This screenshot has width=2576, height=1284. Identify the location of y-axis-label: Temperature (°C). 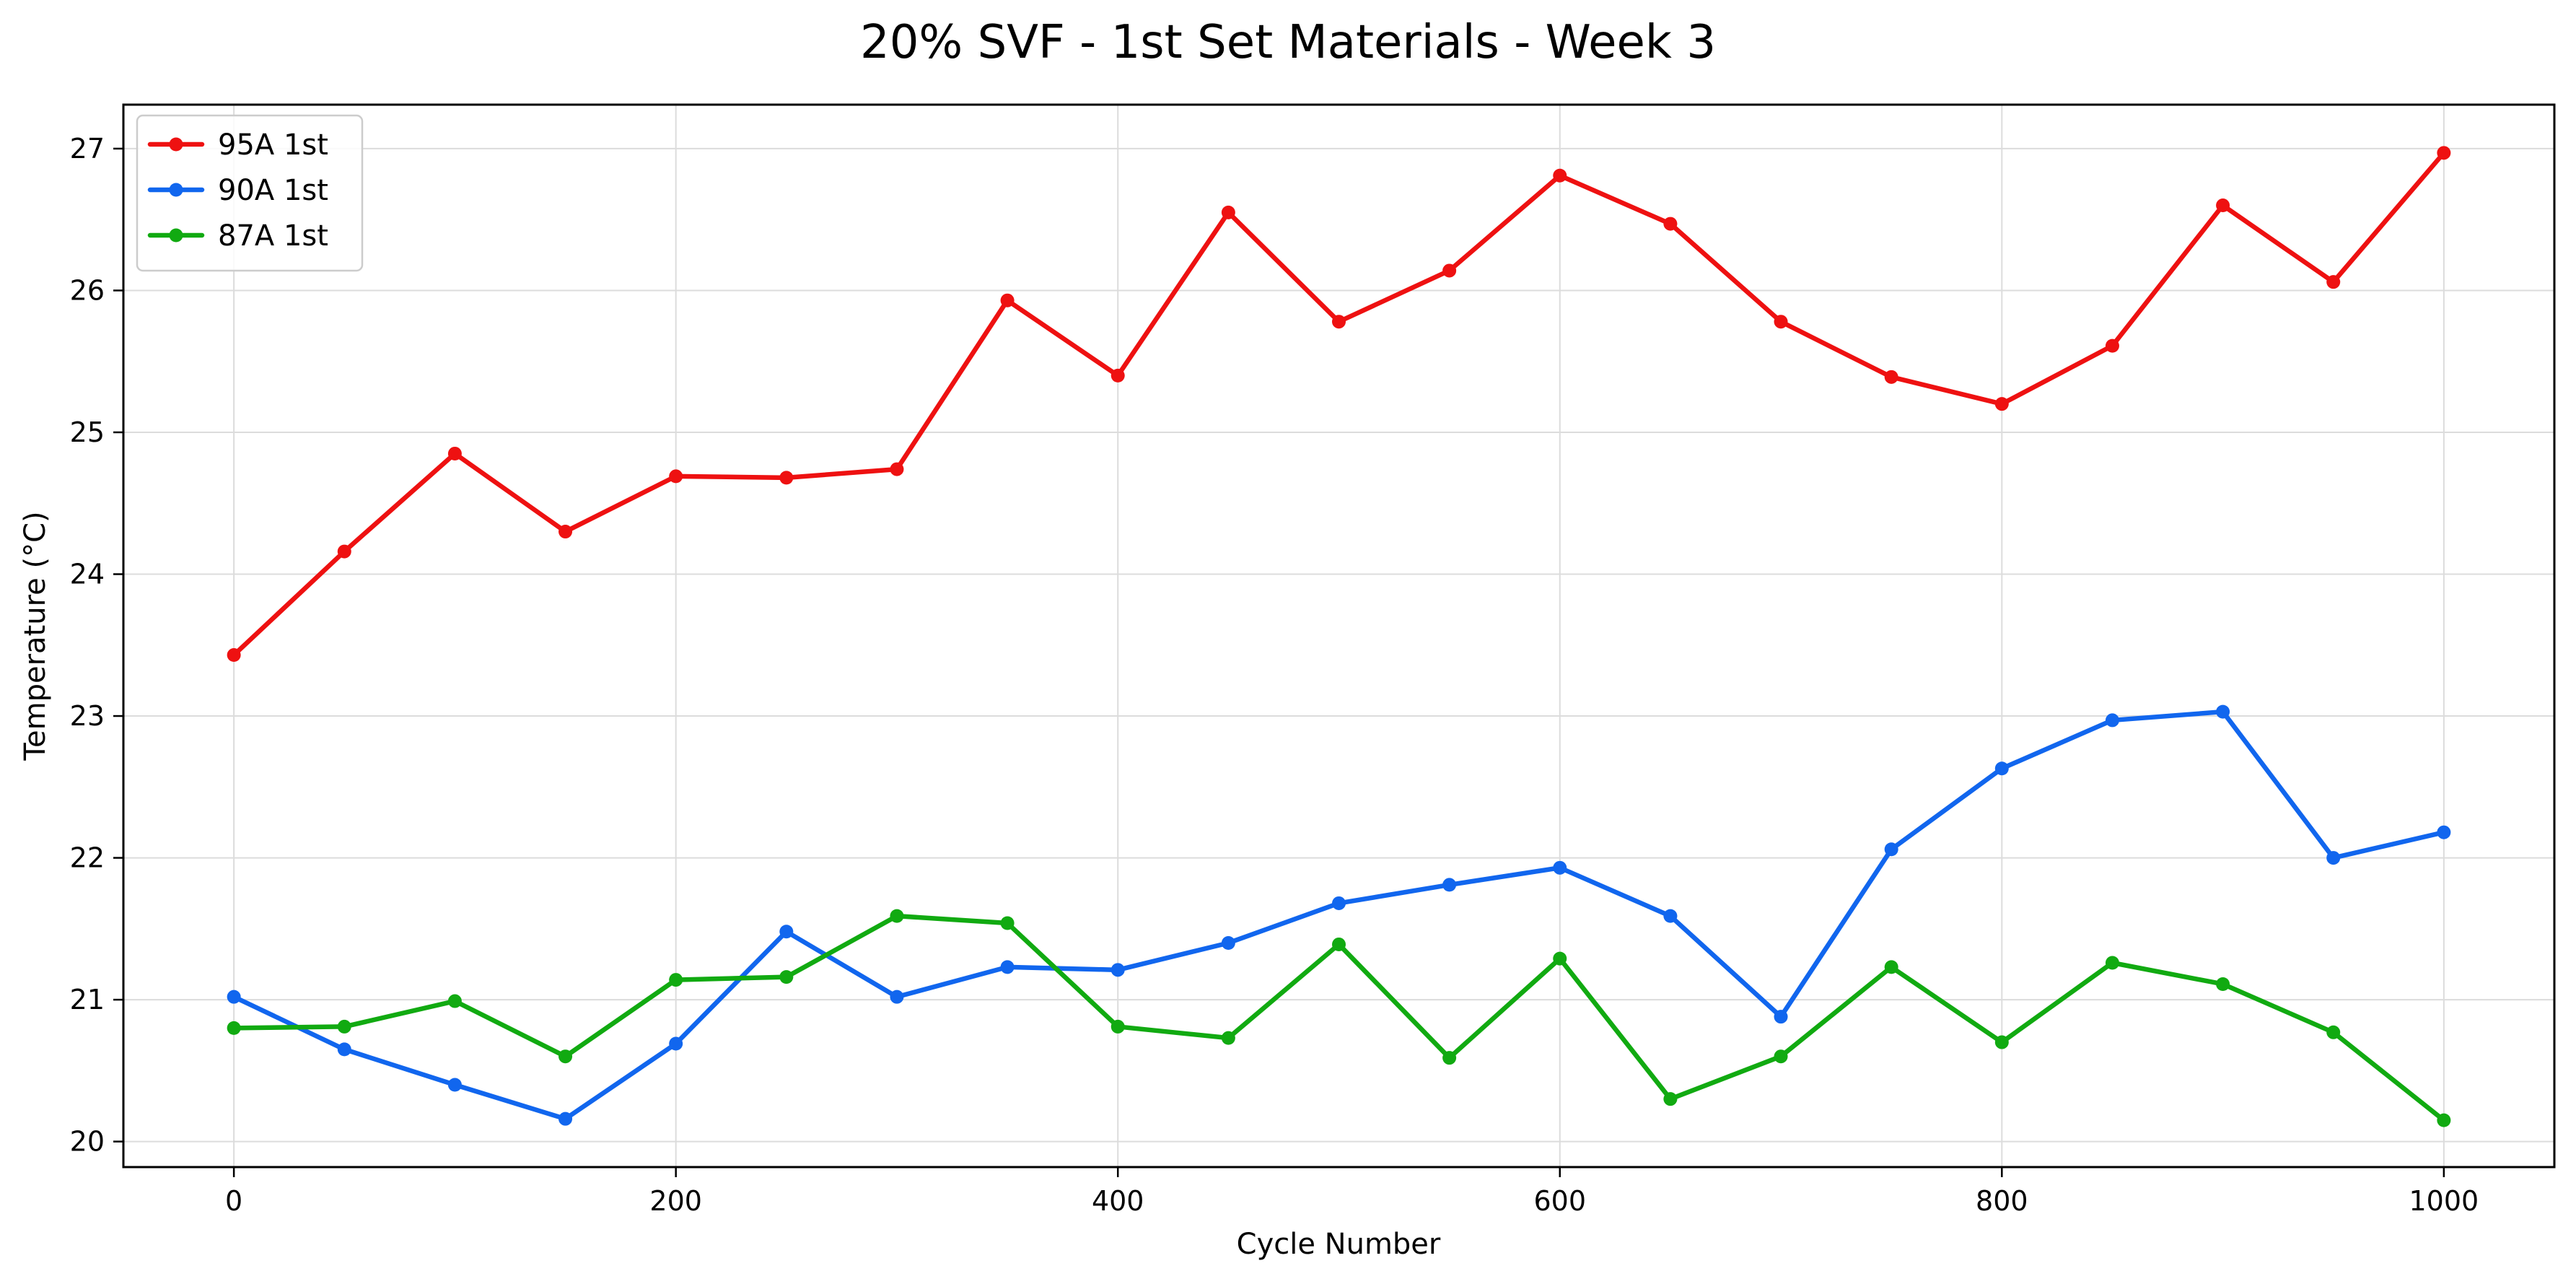
(35, 636).